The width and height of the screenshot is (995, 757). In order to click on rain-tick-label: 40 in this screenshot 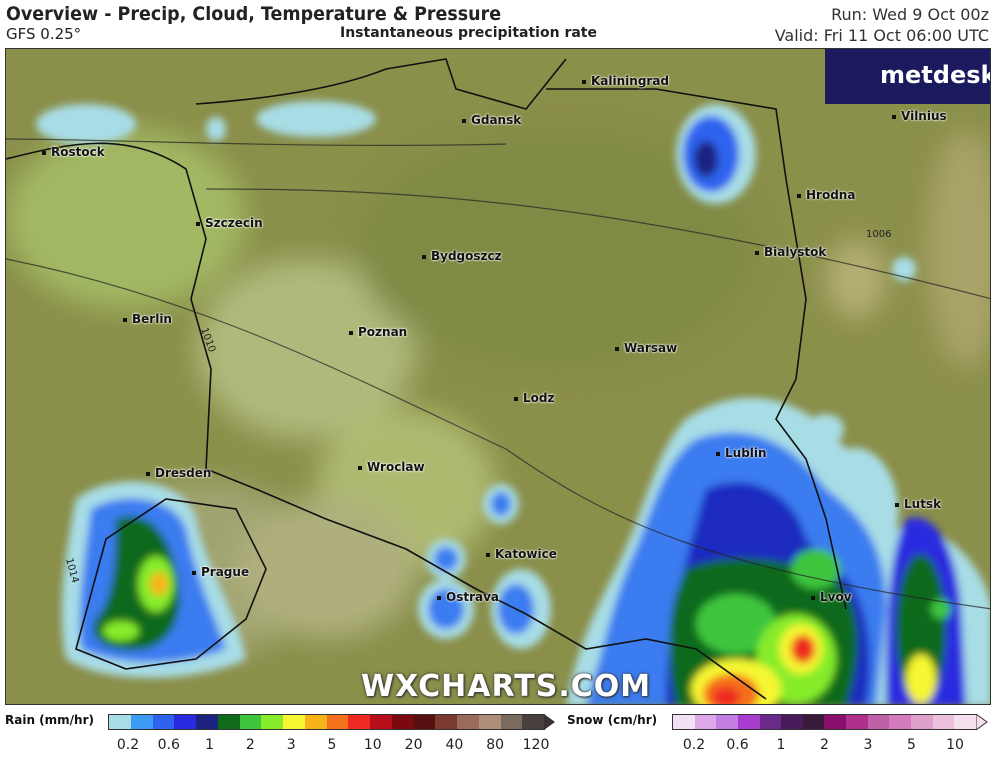, I will do `click(454, 745)`.